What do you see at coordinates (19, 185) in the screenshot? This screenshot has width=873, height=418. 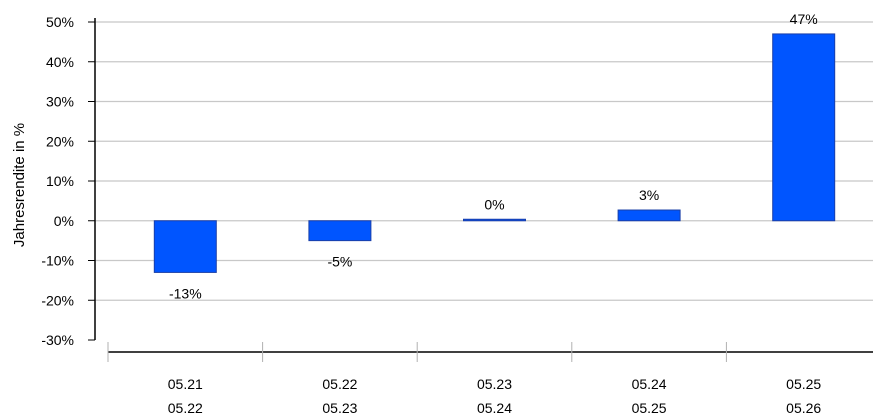 I see `y-axis-title: Jahresrendite in %` at bounding box center [19, 185].